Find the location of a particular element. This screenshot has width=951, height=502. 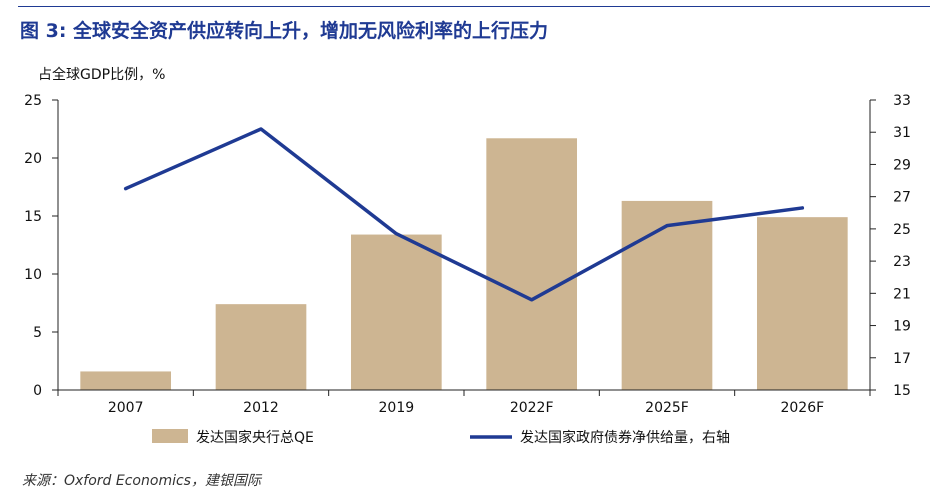

right-axis-tick-label: 25 is located at coordinates (902, 230).